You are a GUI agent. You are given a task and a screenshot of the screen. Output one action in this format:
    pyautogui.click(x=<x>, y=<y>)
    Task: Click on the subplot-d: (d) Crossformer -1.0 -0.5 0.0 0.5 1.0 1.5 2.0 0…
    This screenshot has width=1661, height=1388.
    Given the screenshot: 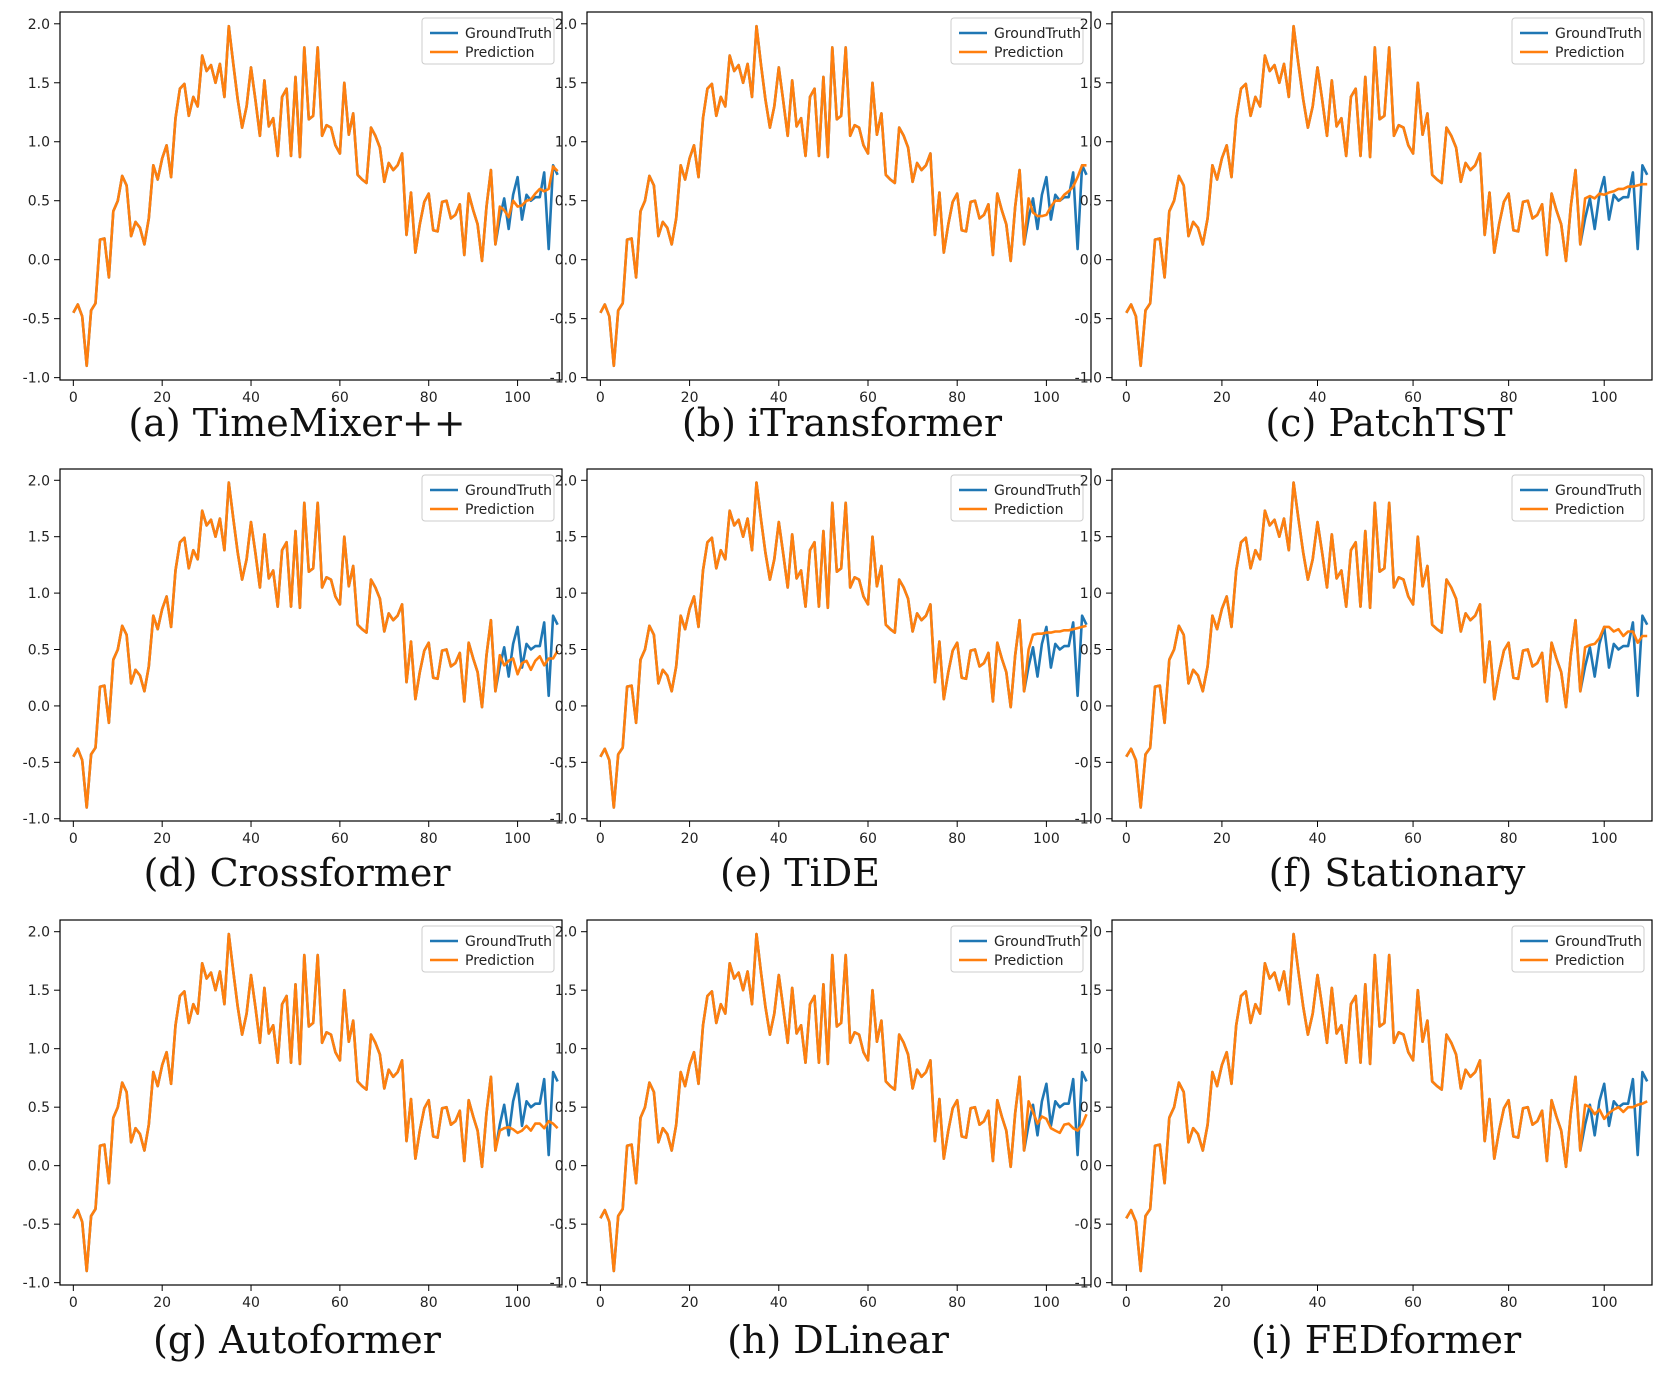 What is the action you would take?
    pyautogui.click(x=293, y=681)
    